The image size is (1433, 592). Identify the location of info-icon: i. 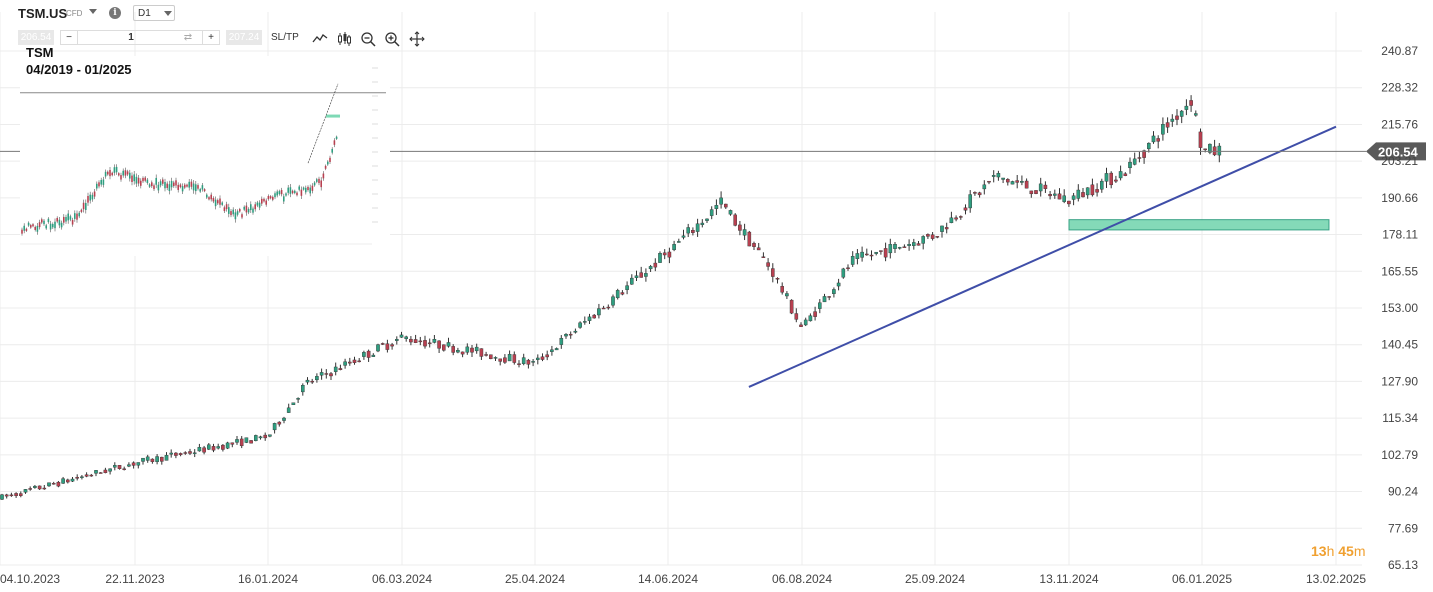
(115, 13).